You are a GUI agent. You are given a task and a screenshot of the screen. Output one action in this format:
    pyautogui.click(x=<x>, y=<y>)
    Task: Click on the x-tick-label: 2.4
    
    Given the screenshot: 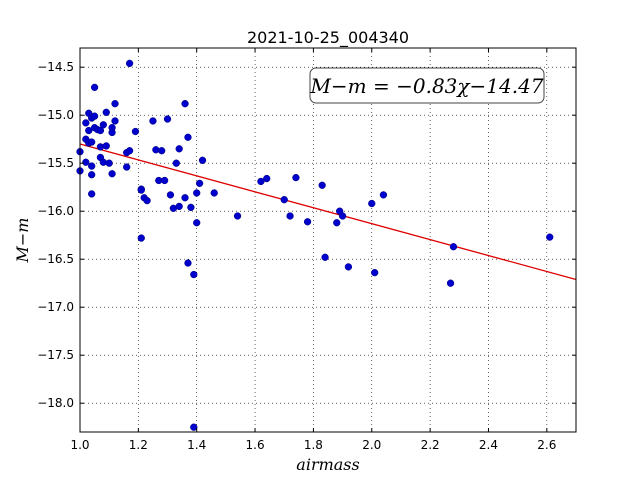 What is the action you would take?
    pyautogui.click(x=488, y=445)
    